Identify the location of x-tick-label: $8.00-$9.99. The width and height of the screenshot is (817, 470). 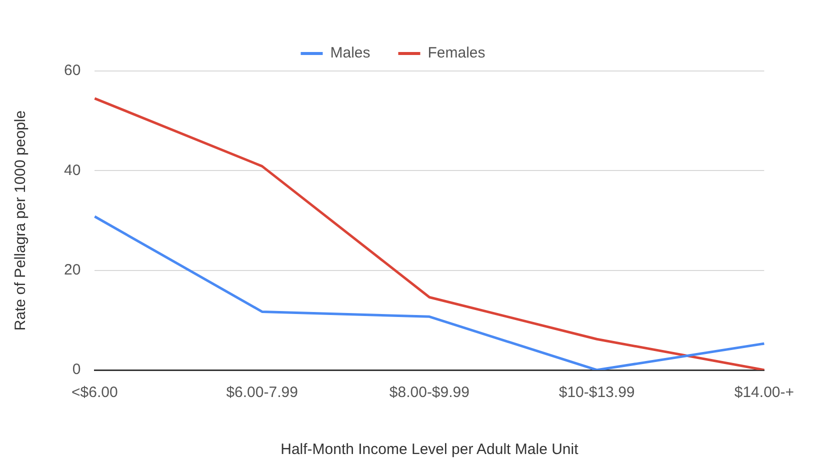
(429, 393).